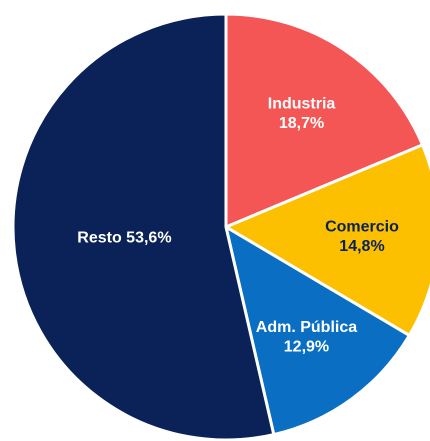 The image size is (430, 441). What do you see at coordinates (362, 237) in the screenshot?
I see `slice-label: Comercio 14,8%` at bounding box center [362, 237].